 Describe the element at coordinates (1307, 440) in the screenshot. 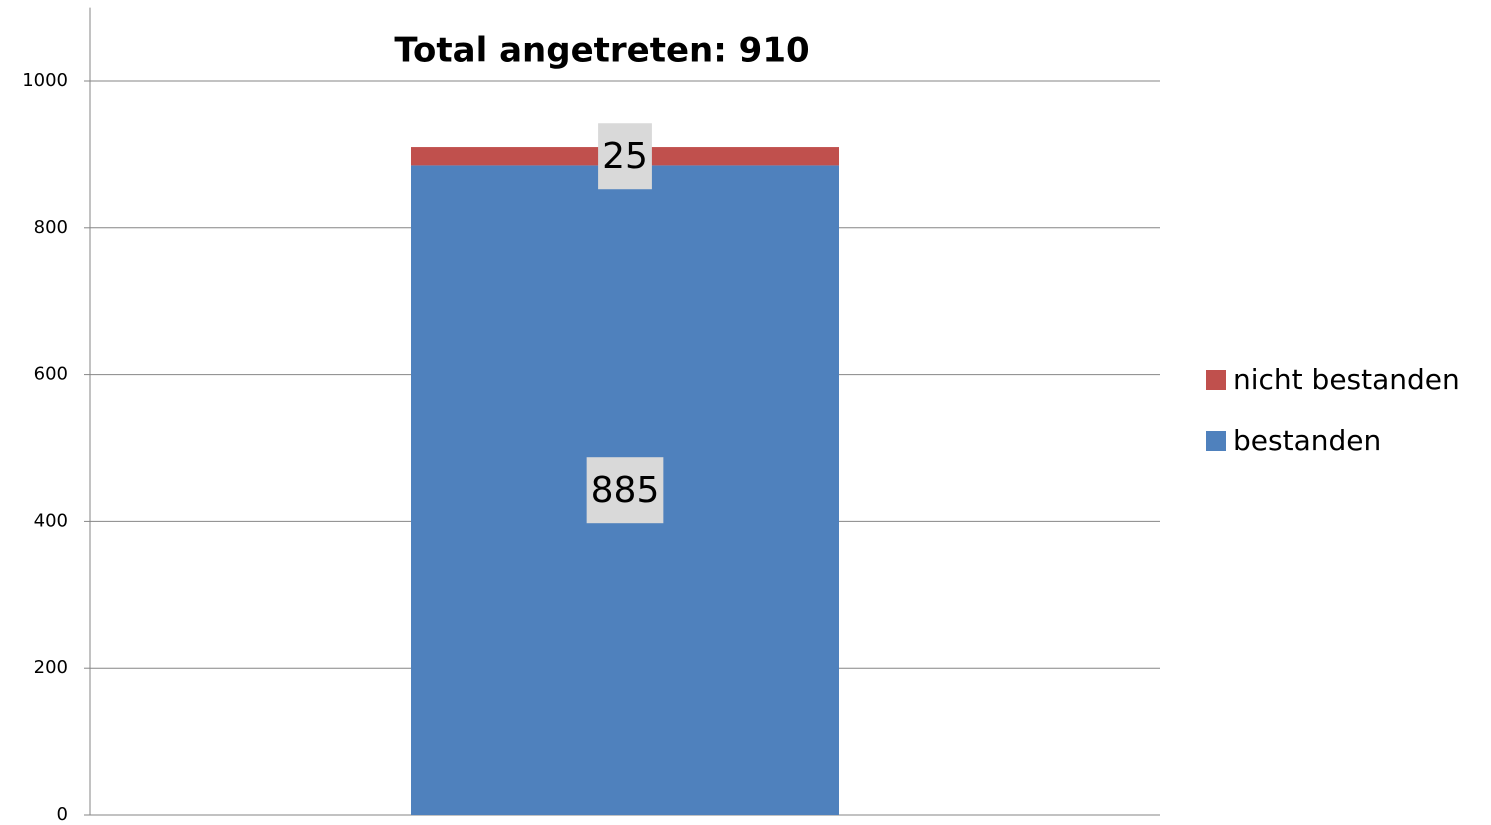

I see `legend-label: bestanden` at that location.